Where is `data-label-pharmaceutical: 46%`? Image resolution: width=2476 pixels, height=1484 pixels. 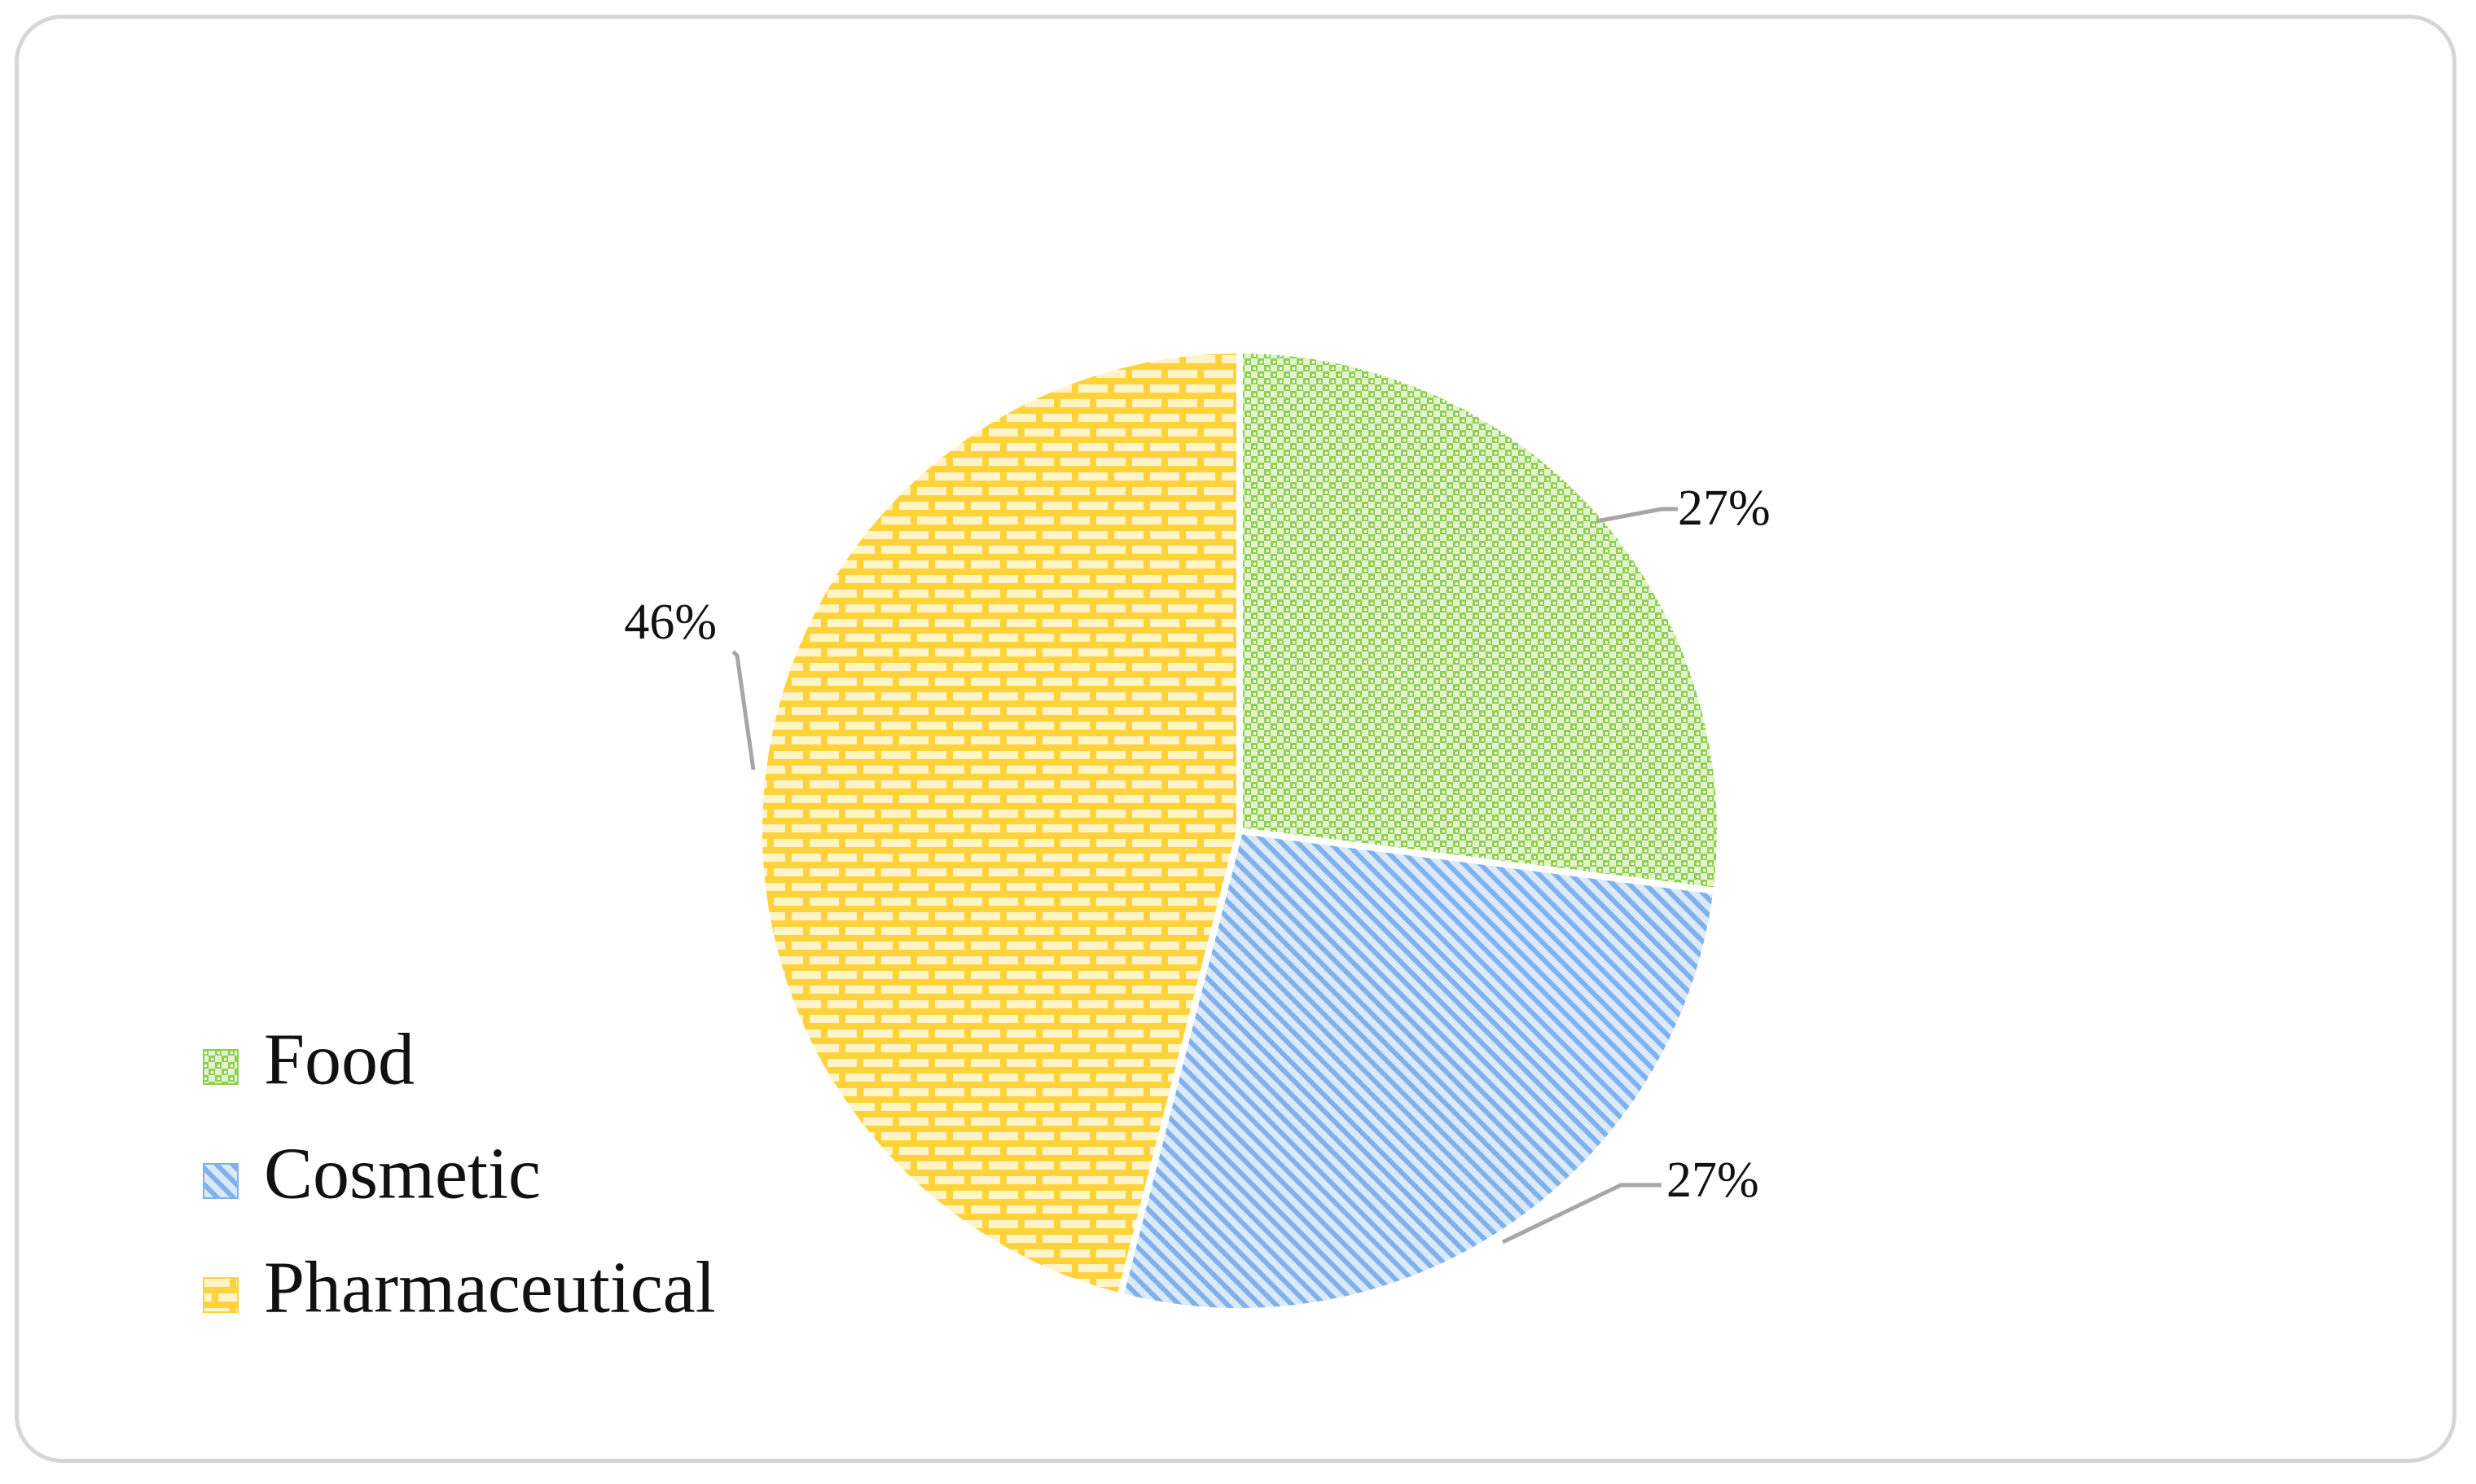
data-label-pharmaceutical: 46% is located at coordinates (670, 622).